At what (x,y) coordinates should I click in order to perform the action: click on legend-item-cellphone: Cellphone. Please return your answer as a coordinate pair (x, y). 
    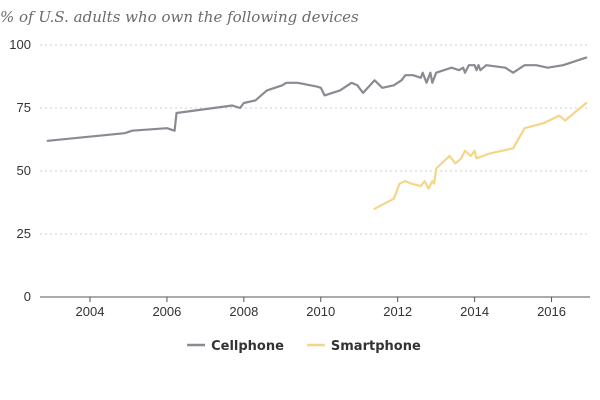
    Looking at the image, I should click on (235, 346).